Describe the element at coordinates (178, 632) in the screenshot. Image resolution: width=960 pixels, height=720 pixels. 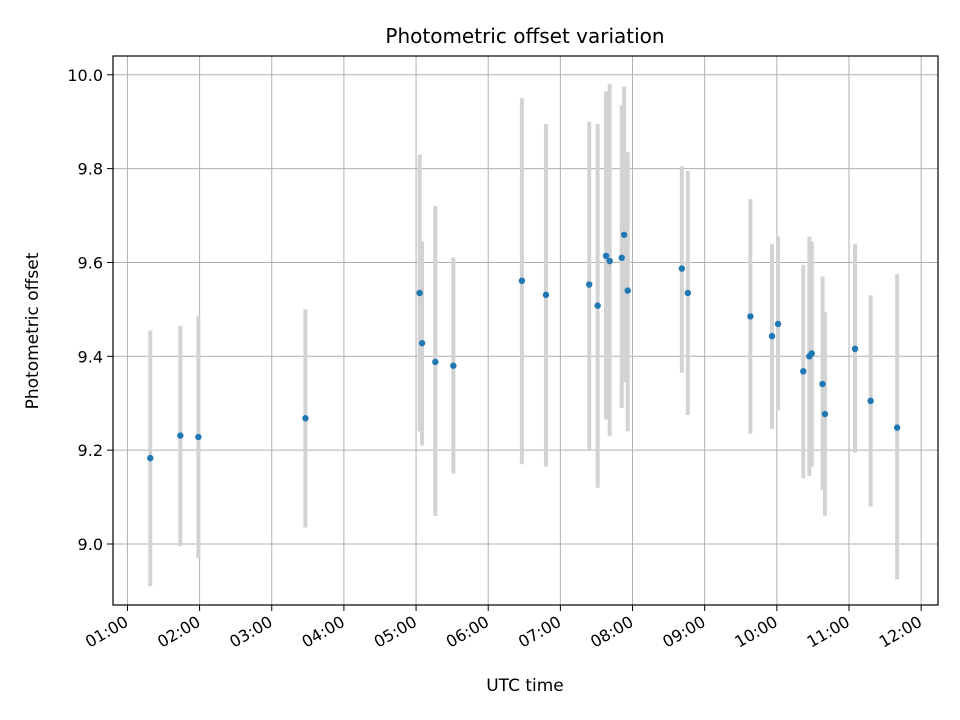
I see `x-tick-label: 02:00` at that location.